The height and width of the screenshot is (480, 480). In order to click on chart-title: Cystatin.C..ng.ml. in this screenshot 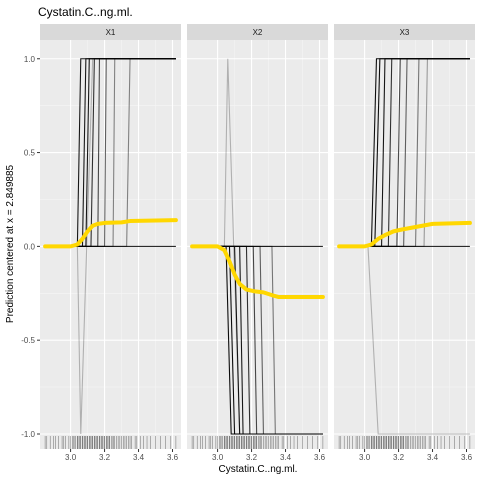, I will do `click(85, 12)`.